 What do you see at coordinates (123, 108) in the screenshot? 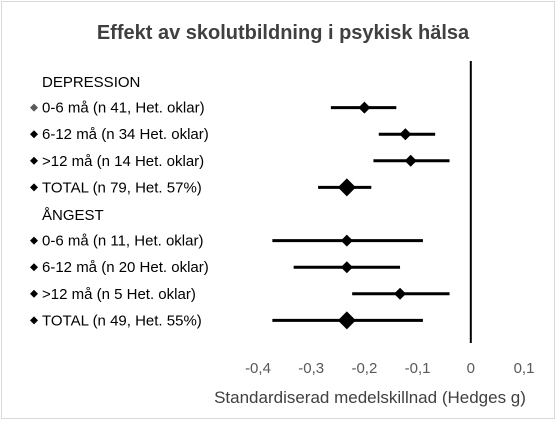
I see `row-label: 0-6 må (n 41, Het. oklar)` at bounding box center [123, 108].